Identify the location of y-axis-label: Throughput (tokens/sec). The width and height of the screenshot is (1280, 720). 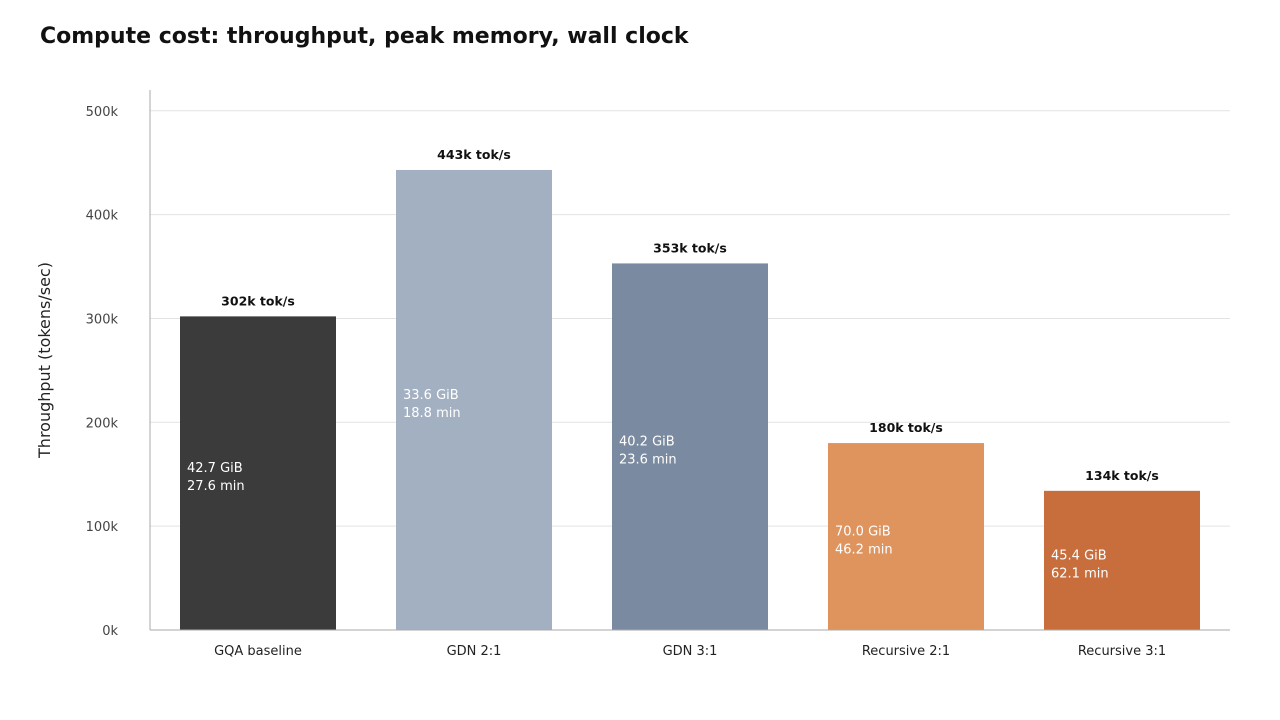
(44, 360).